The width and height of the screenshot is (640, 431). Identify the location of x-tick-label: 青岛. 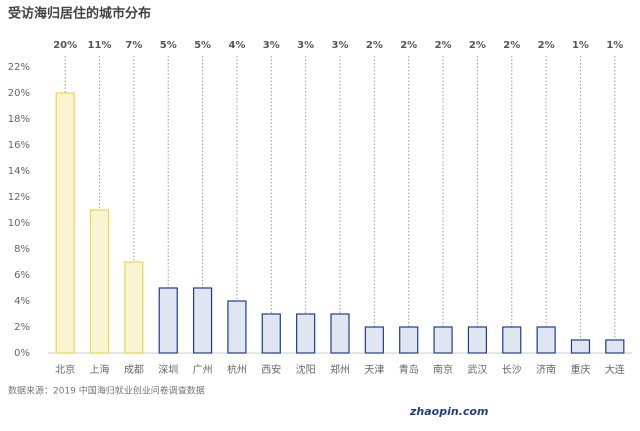
(409, 369).